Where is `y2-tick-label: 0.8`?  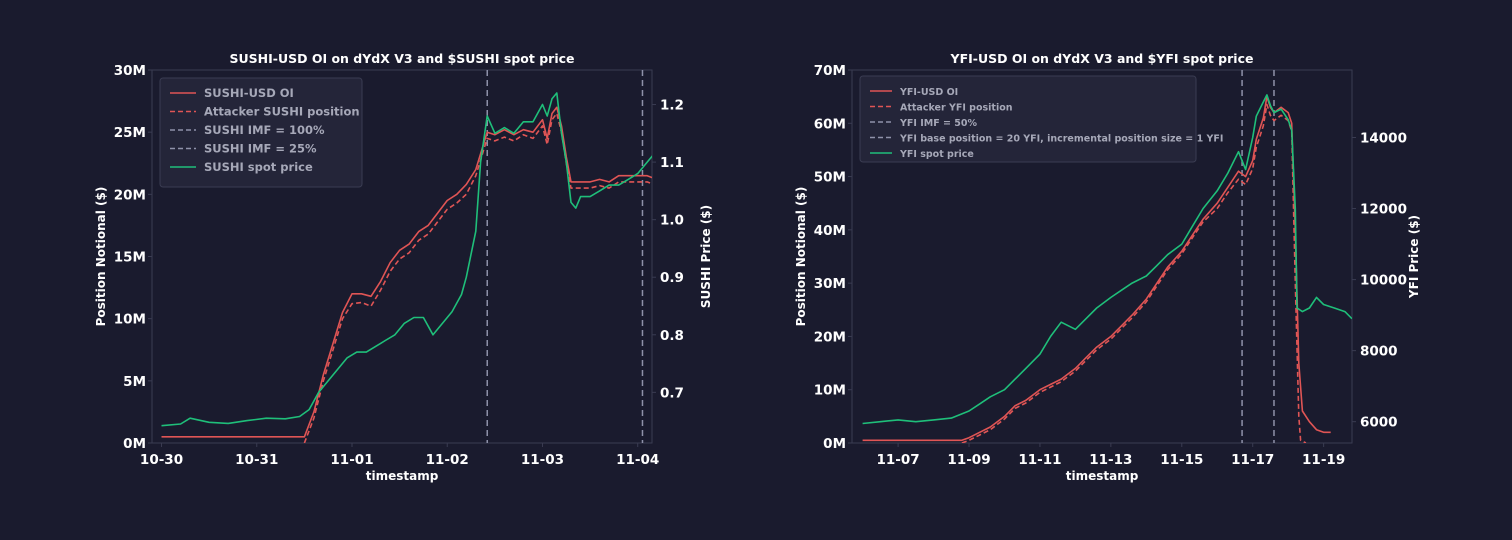
y2-tick-label: 0.8 is located at coordinates (672, 336).